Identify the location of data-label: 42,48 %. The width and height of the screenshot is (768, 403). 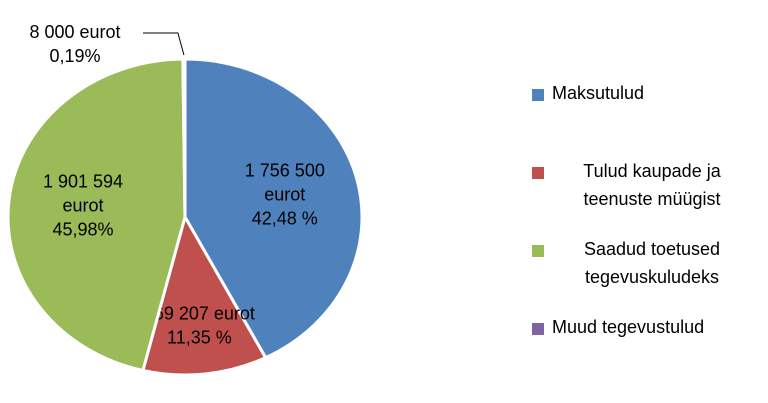
(285, 218).